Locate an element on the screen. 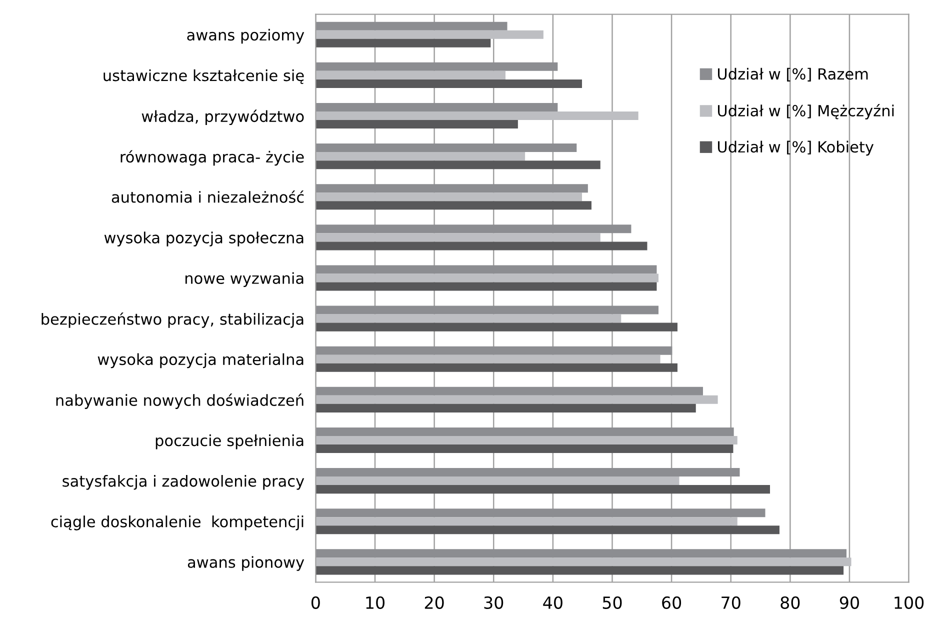 Image resolution: width=934 pixels, height=624 pixels. x-tick-label: 20 is located at coordinates (434, 602).